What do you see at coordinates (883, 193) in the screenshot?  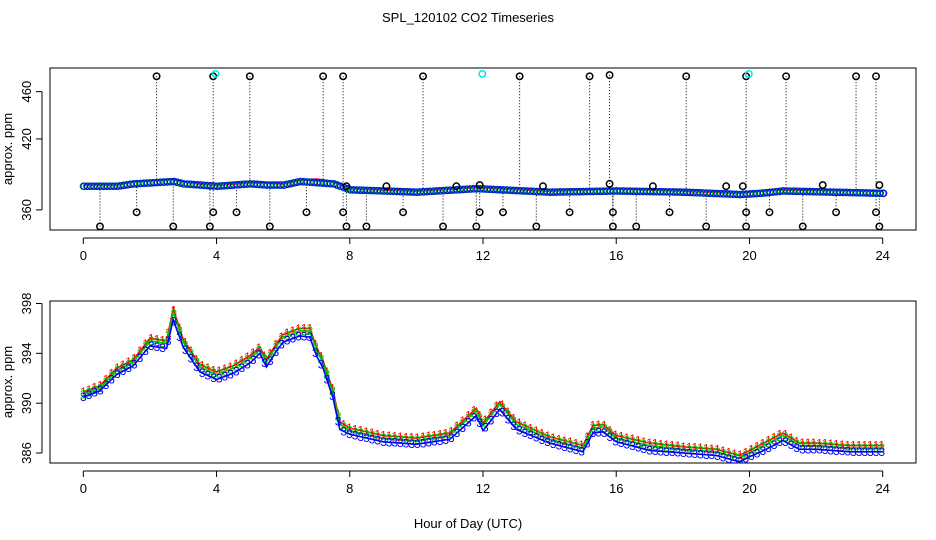 I see `data-point-blue` at bounding box center [883, 193].